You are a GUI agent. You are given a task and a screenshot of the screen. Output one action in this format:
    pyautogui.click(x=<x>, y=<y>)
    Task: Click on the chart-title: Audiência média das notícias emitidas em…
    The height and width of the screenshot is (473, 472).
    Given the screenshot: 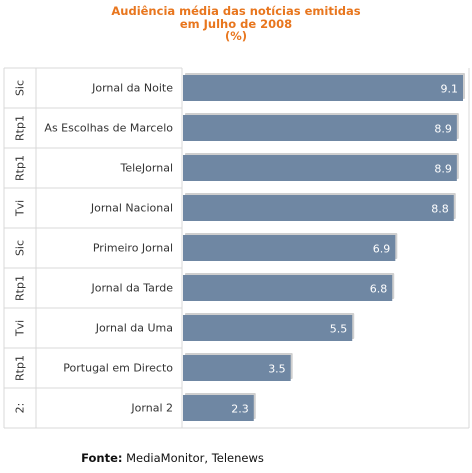 What is the action you would take?
    pyautogui.click(x=236, y=24)
    